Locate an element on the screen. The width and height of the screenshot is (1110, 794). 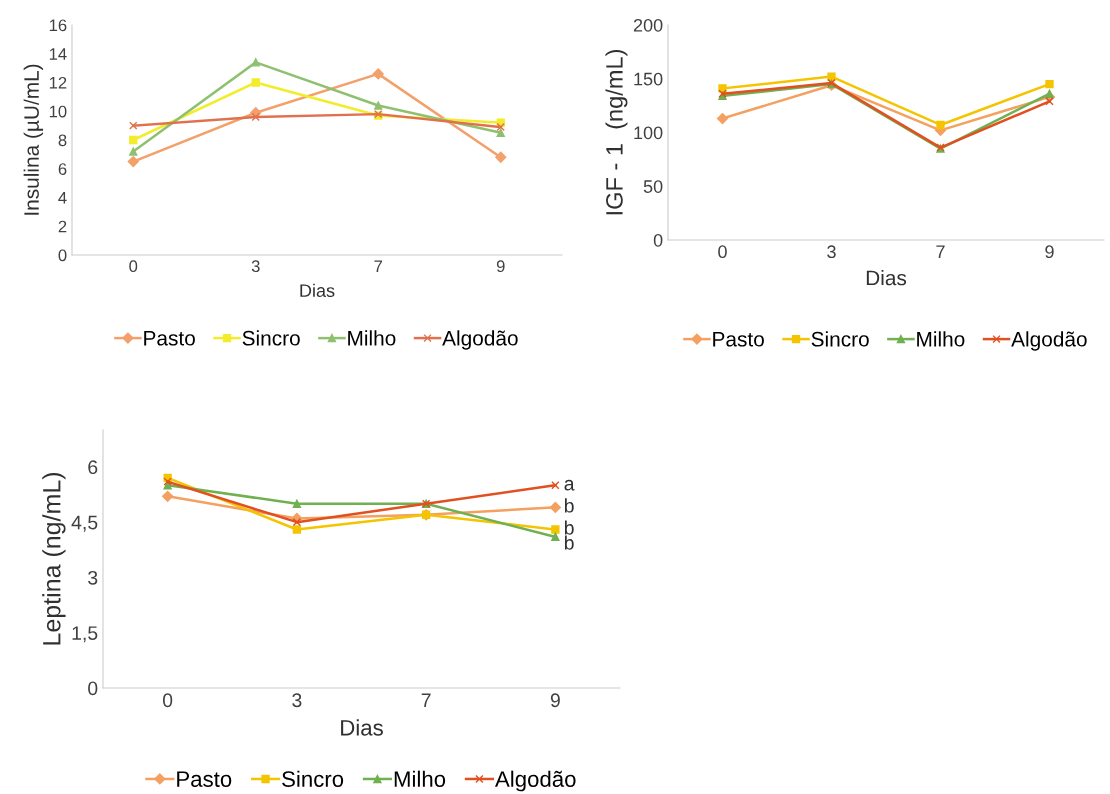
y-axis-title: Insulina (µU/mL) is located at coordinates (33, 139).